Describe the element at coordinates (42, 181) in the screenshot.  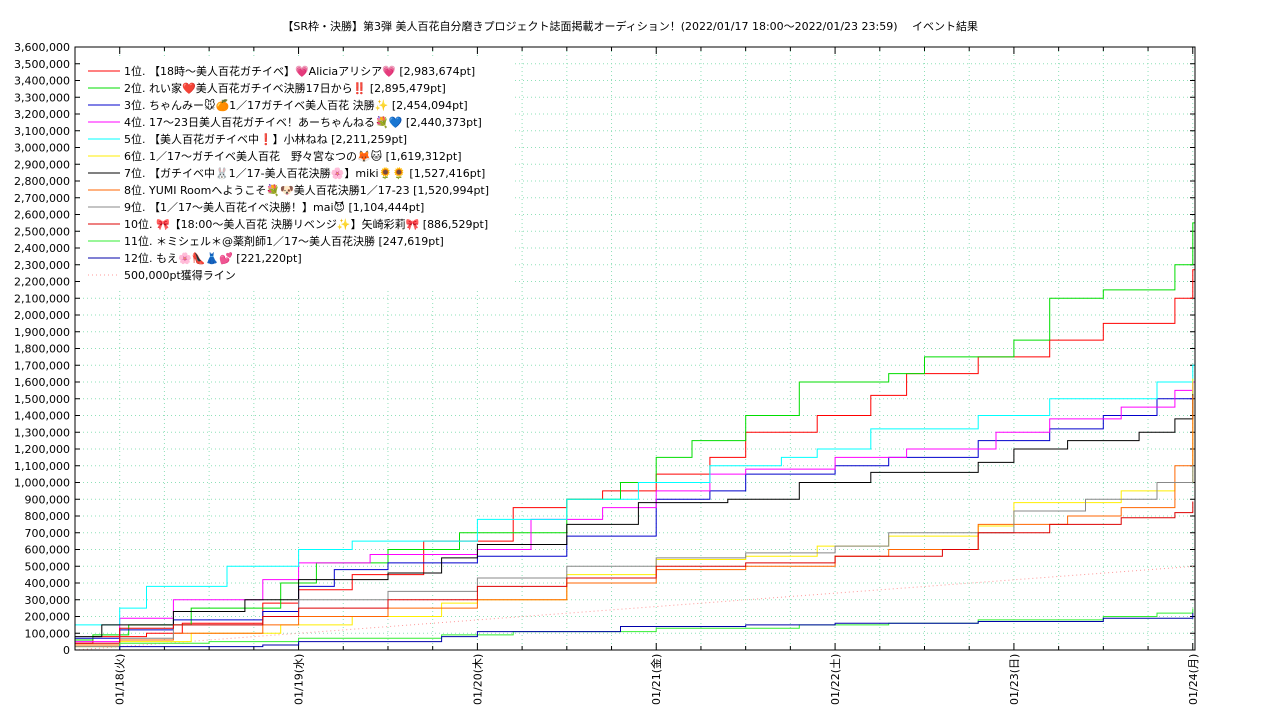
I see `y-tick-label: 2,800,000` at that location.